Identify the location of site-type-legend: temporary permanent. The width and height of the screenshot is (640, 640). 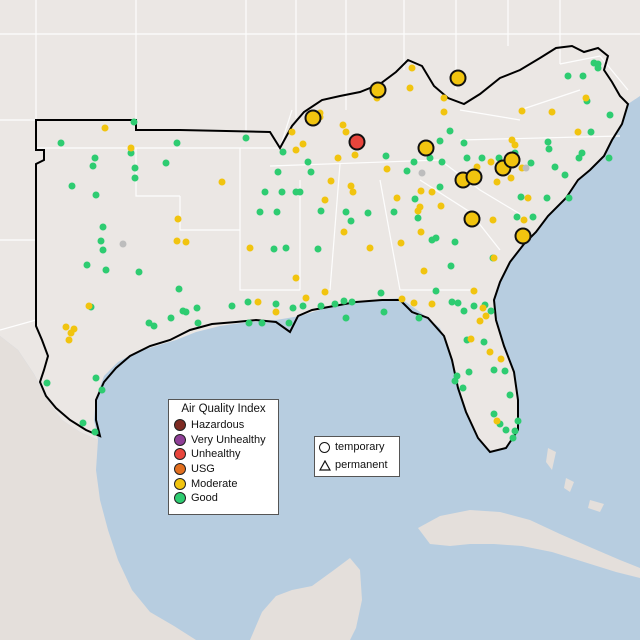
(357, 456).